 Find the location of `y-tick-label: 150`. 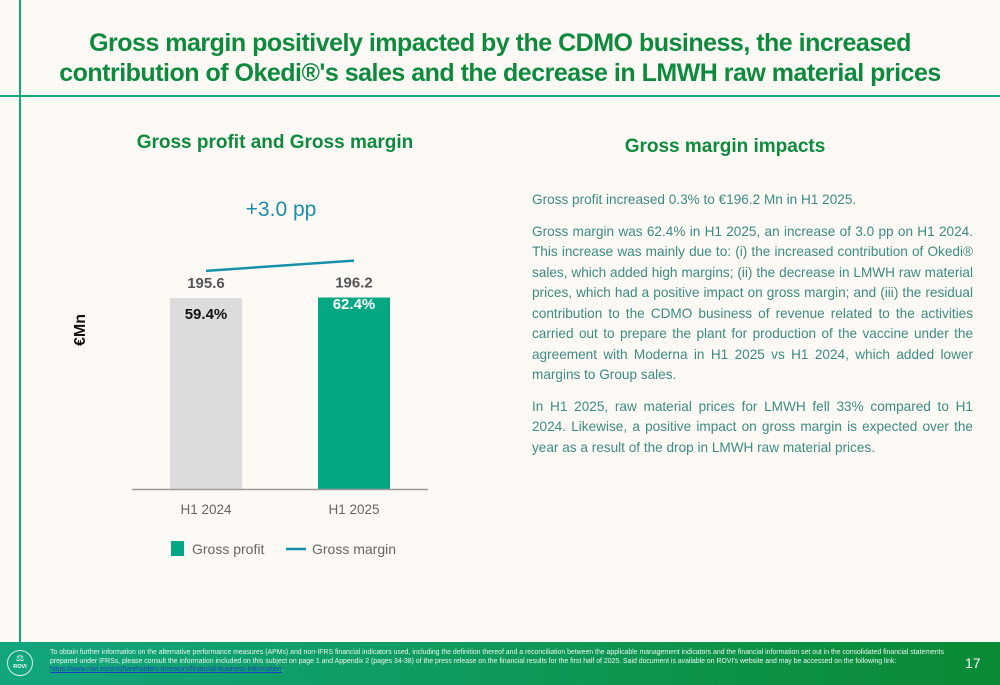

y-tick-label: 150 is located at coordinates (154, 344).